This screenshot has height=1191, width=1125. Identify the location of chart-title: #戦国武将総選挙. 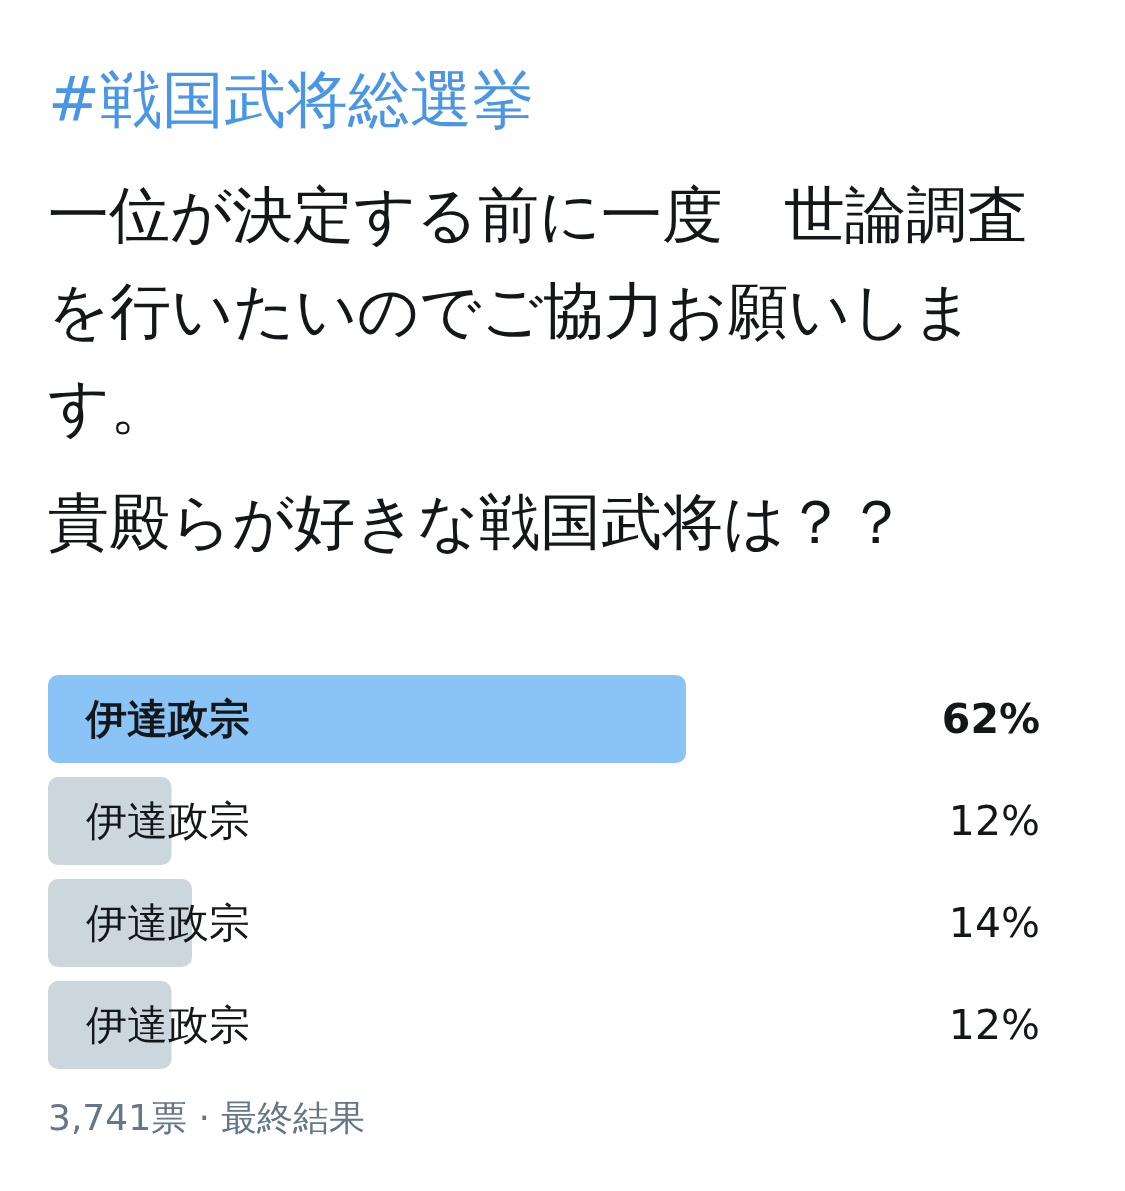
(291, 100).